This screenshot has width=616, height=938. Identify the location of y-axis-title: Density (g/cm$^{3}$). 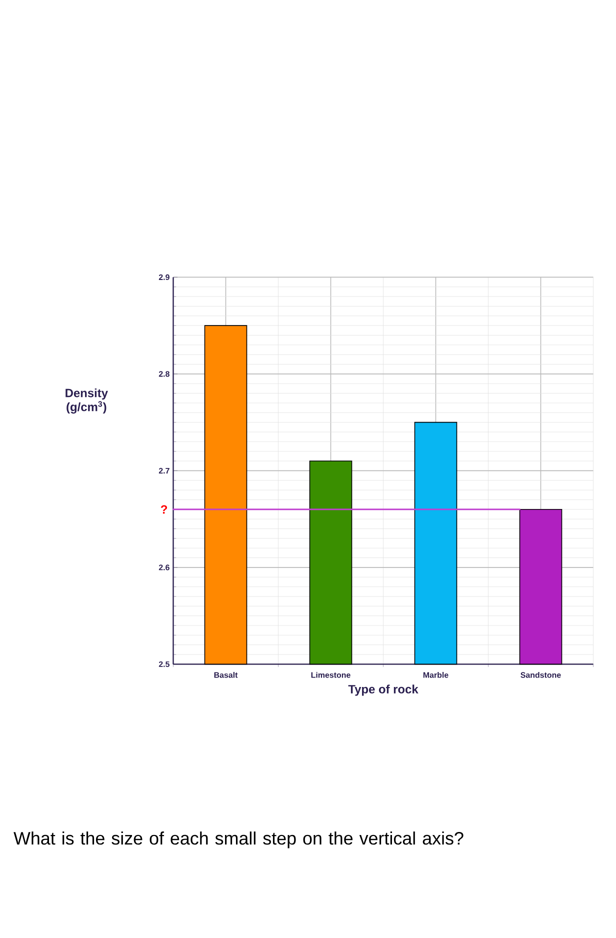
(87, 401).